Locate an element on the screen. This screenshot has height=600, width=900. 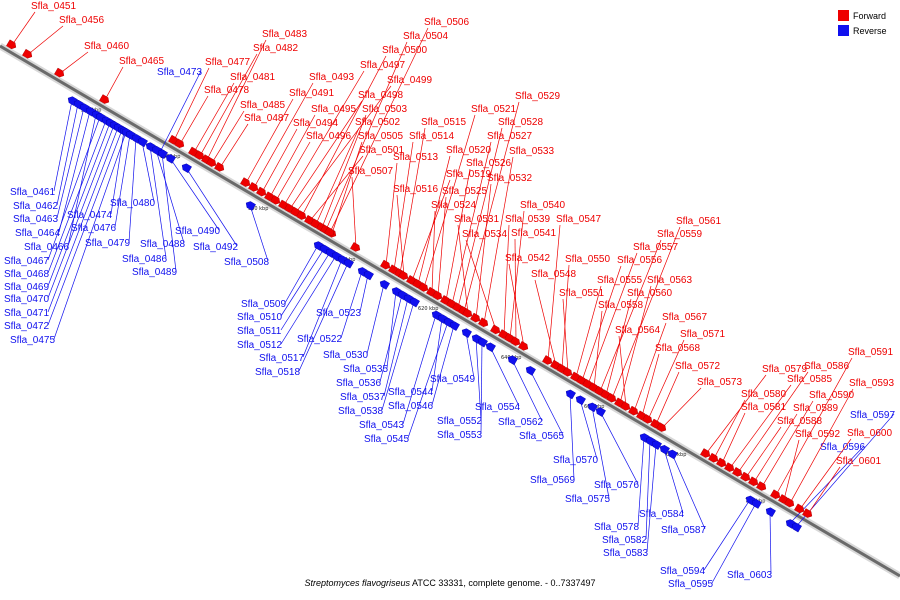
gene-label: Sfla_0595 is located at coordinates (690, 584).